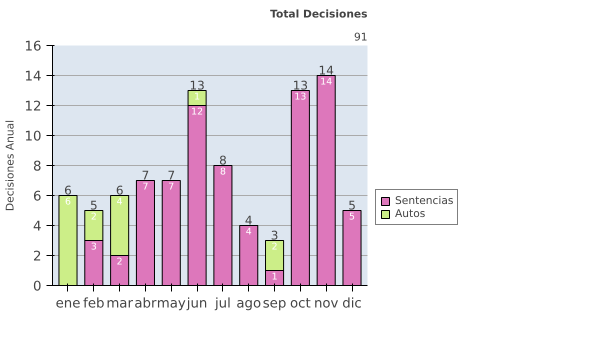 The height and width of the screenshot is (340, 600). What do you see at coordinates (424, 200) in the screenshot?
I see `legend-label: Sentencias` at bounding box center [424, 200].